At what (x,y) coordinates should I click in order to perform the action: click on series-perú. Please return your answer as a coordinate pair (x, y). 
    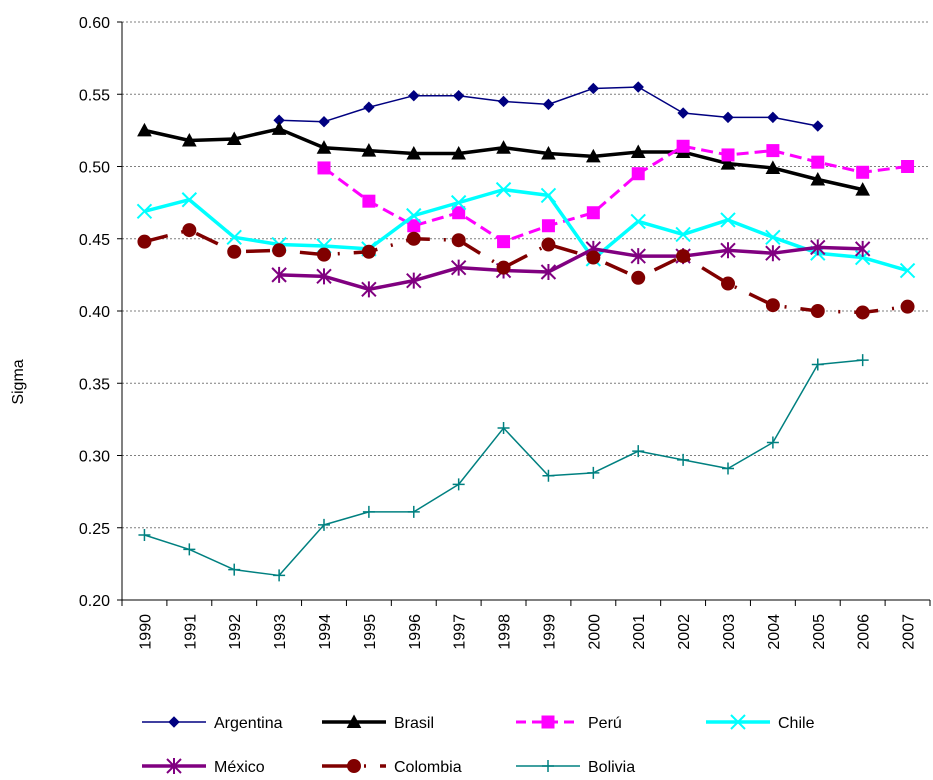
    Looking at the image, I should click on (616, 194).